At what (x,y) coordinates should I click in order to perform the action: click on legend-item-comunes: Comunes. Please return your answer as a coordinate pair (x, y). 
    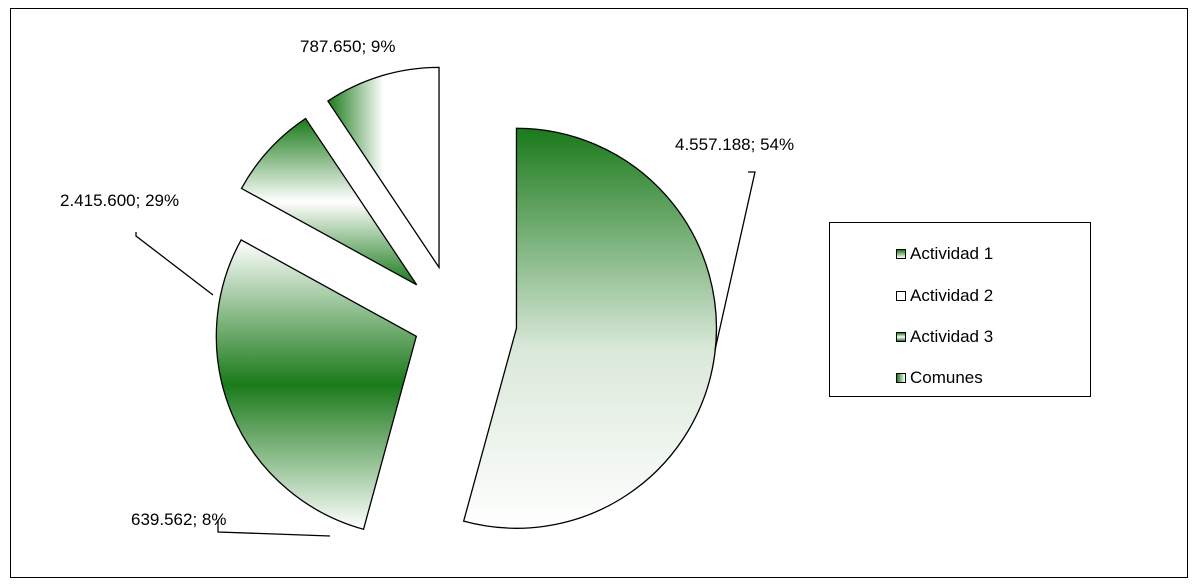
    Looking at the image, I should click on (939, 378).